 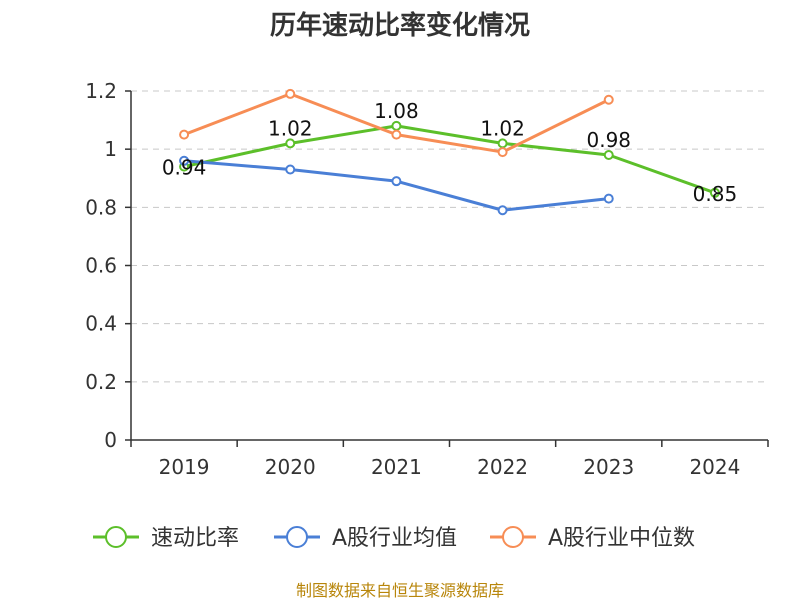 I want to click on y-tick-label: 0.2, so click(x=101, y=382).